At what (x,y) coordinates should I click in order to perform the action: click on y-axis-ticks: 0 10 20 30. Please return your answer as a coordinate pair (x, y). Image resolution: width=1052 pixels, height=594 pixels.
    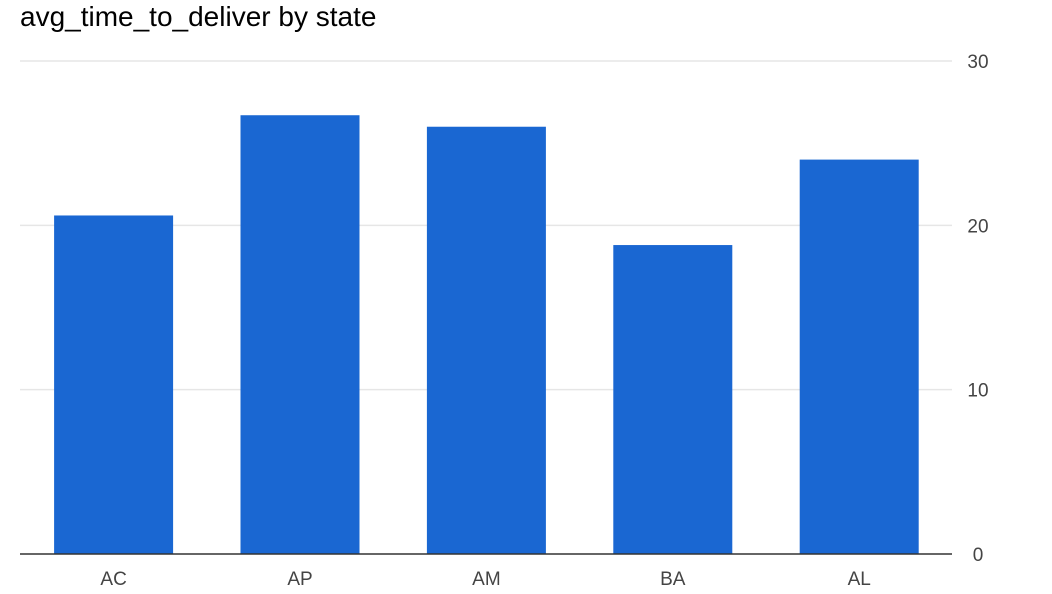
    Looking at the image, I should click on (977, 309).